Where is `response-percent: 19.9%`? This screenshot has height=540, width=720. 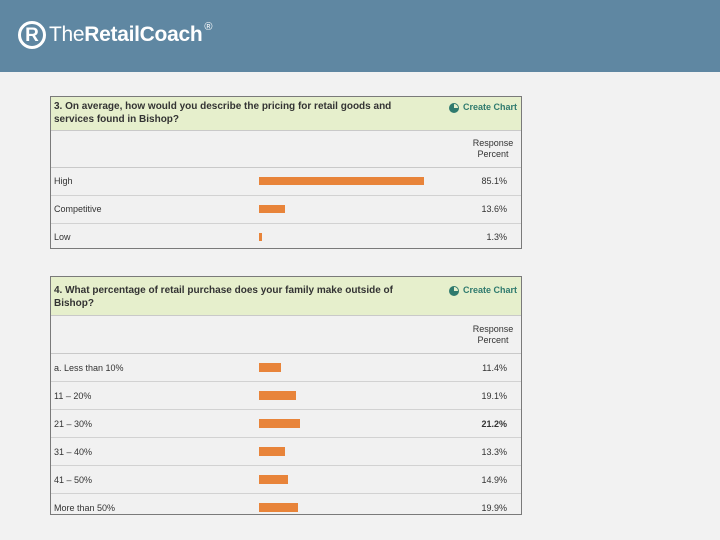 response-percent: 19.9% is located at coordinates (494, 508).